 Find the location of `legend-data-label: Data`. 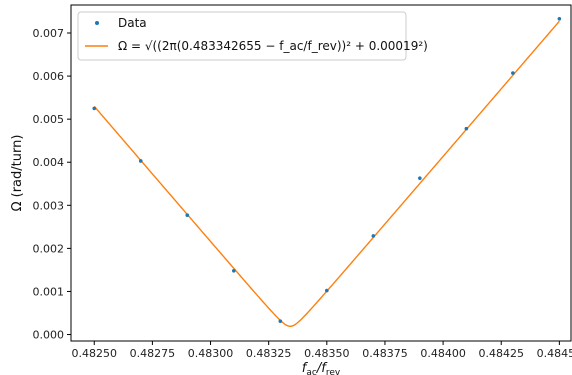

legend-data-label: Data is located at coordinates (132, 23).